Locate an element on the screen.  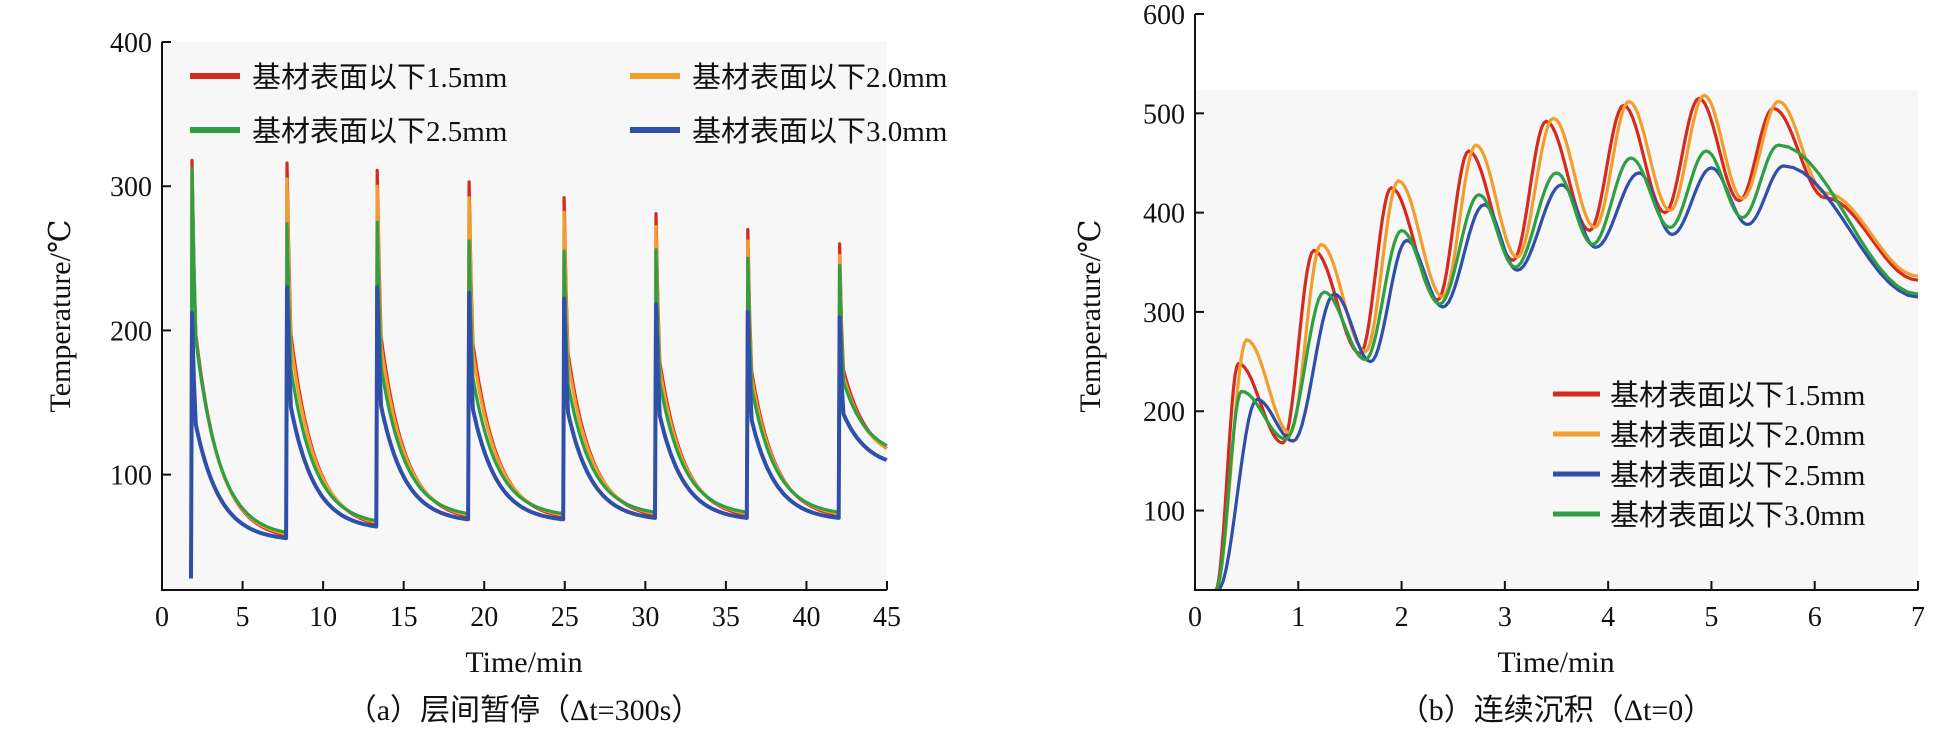
y-tick-label-b: 400 is located at coordinates (1164, 214).